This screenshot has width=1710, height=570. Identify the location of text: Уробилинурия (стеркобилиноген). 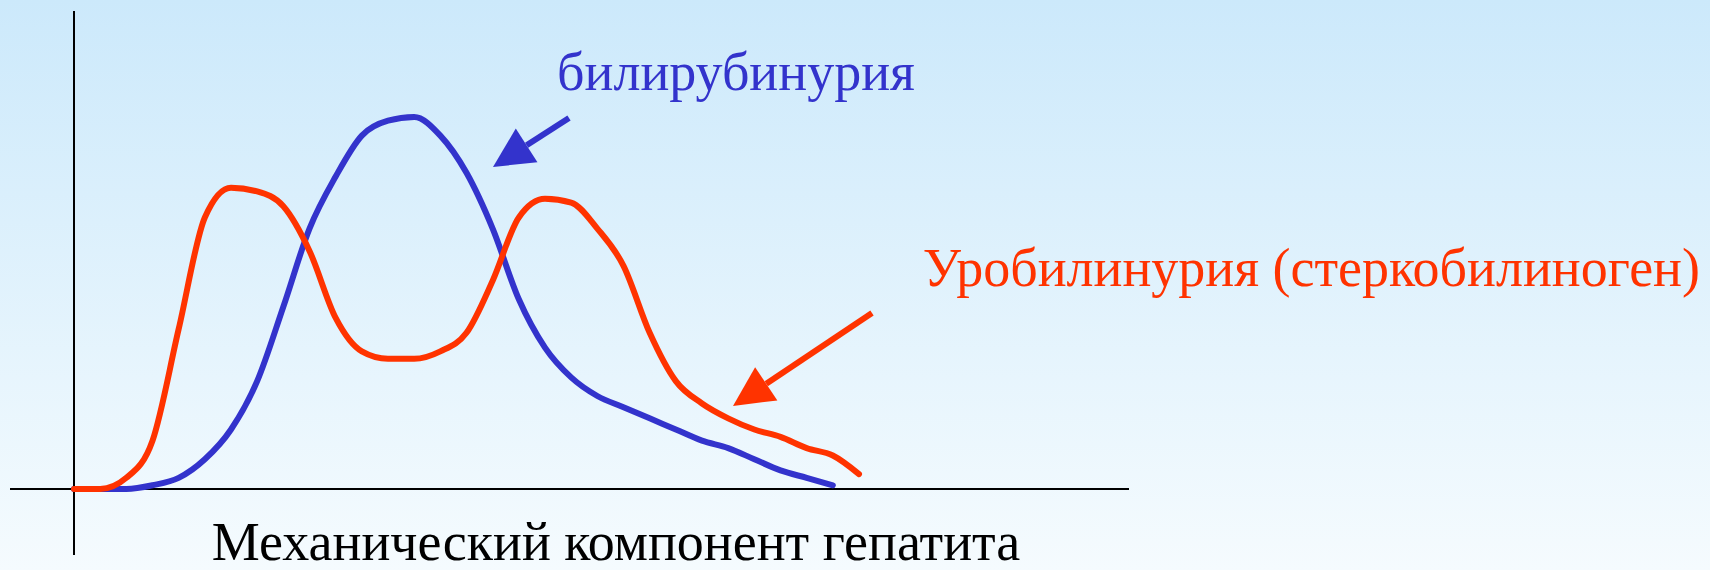
(1311, 268).